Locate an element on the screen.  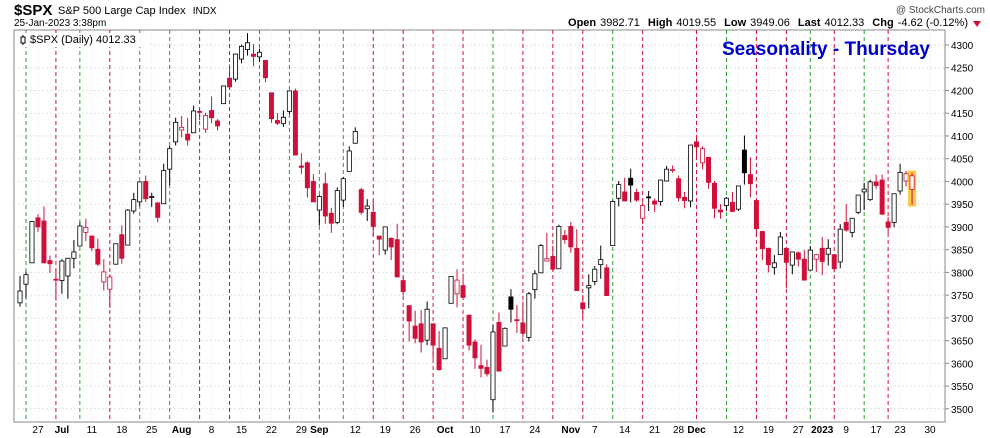
x-tick-label: 12 is located at coordinates (739, 430).